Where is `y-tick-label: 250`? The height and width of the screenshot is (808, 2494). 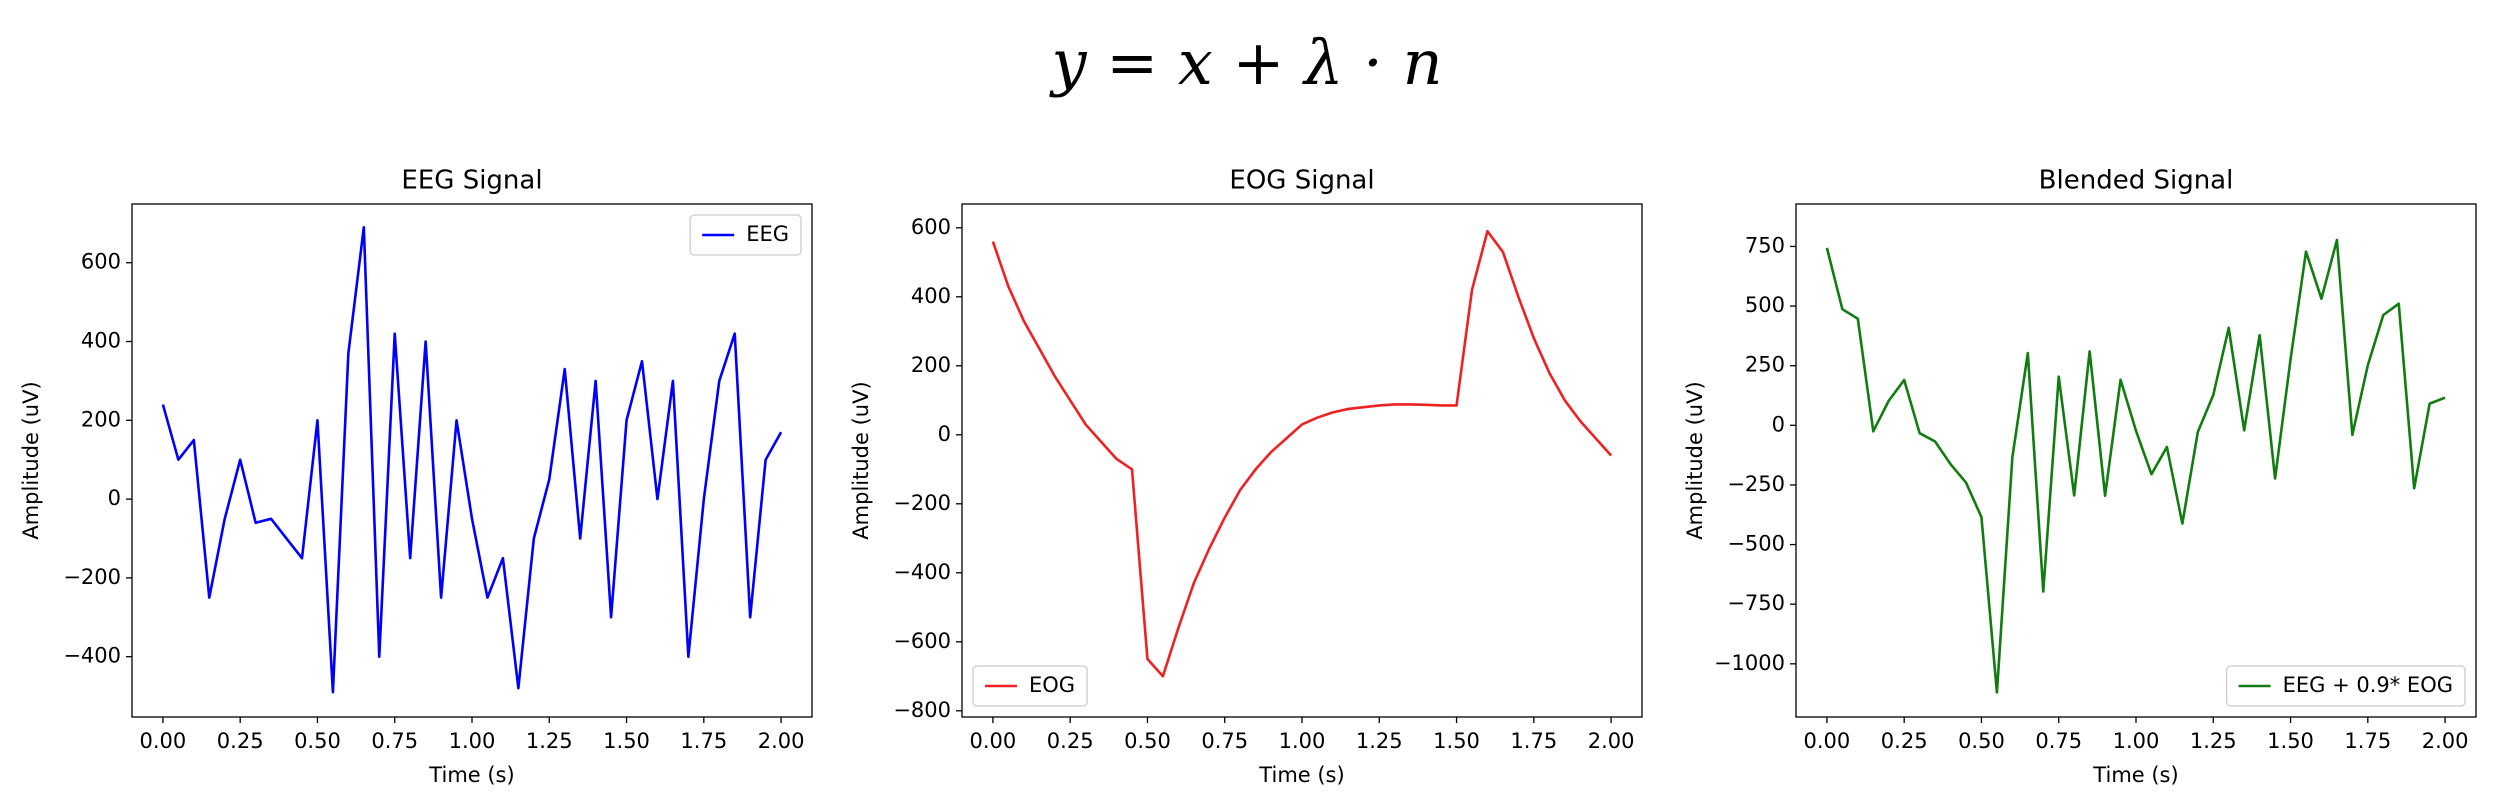
y-tick-label: 250 is located at coordinates (1765, 365).